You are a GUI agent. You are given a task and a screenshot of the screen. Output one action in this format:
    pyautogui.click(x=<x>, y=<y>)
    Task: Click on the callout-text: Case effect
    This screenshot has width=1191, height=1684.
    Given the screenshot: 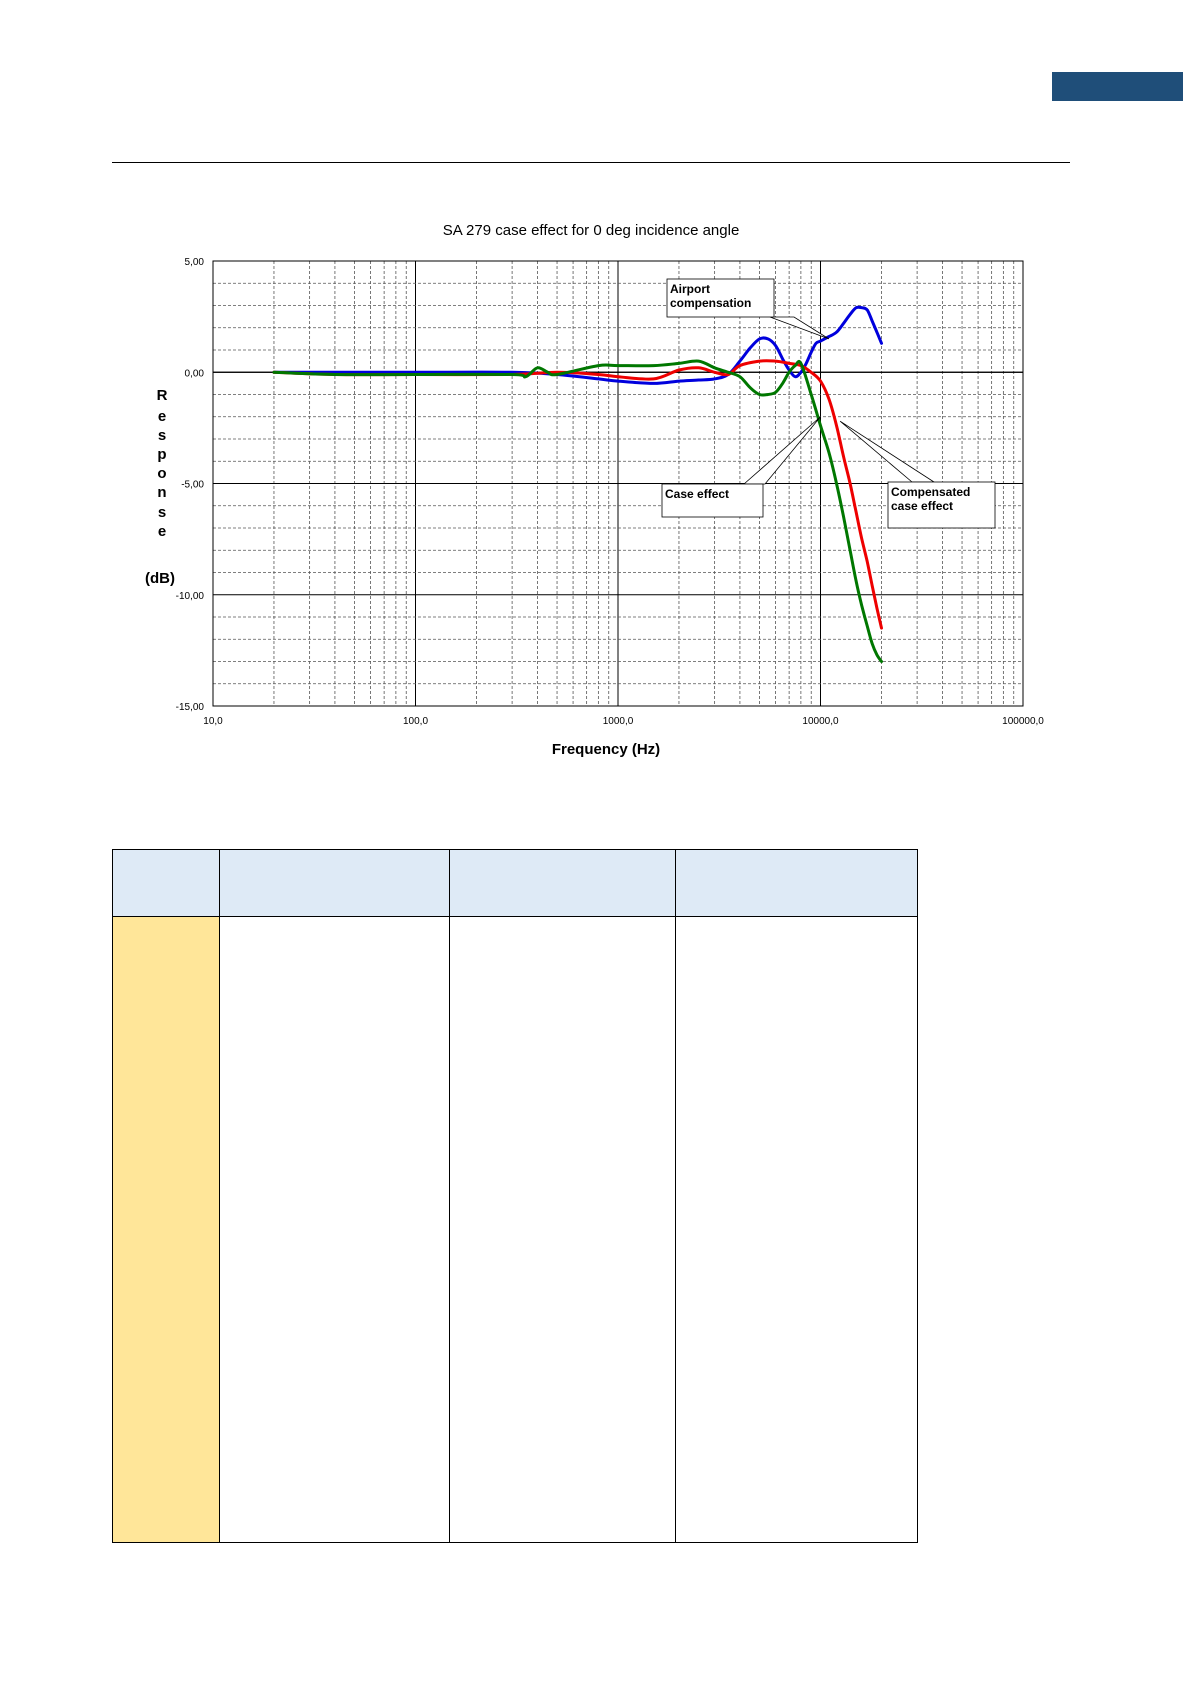 What is the action you would take?
    pyautogui.click(x=697, y=494)
    